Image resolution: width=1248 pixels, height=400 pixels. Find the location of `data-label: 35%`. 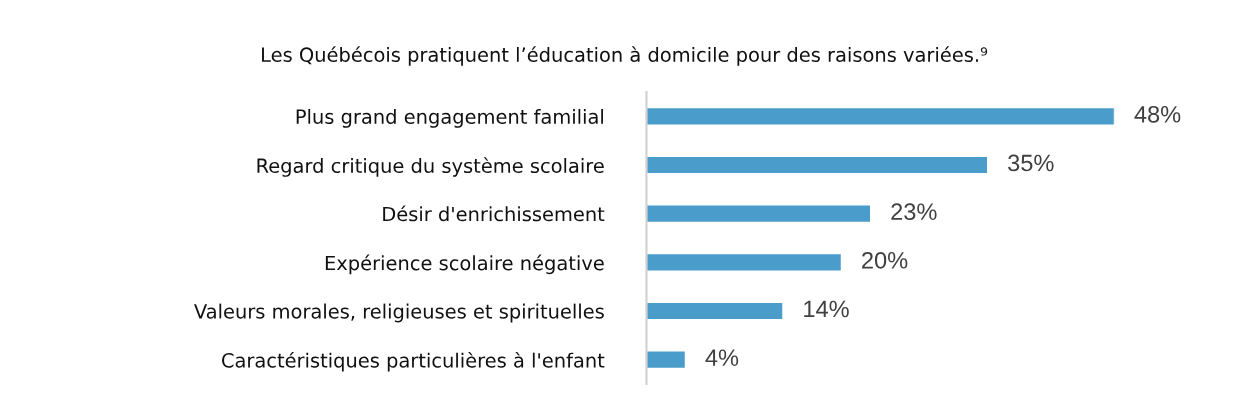

data-label: 35% is located at coordinates (1031, 163).